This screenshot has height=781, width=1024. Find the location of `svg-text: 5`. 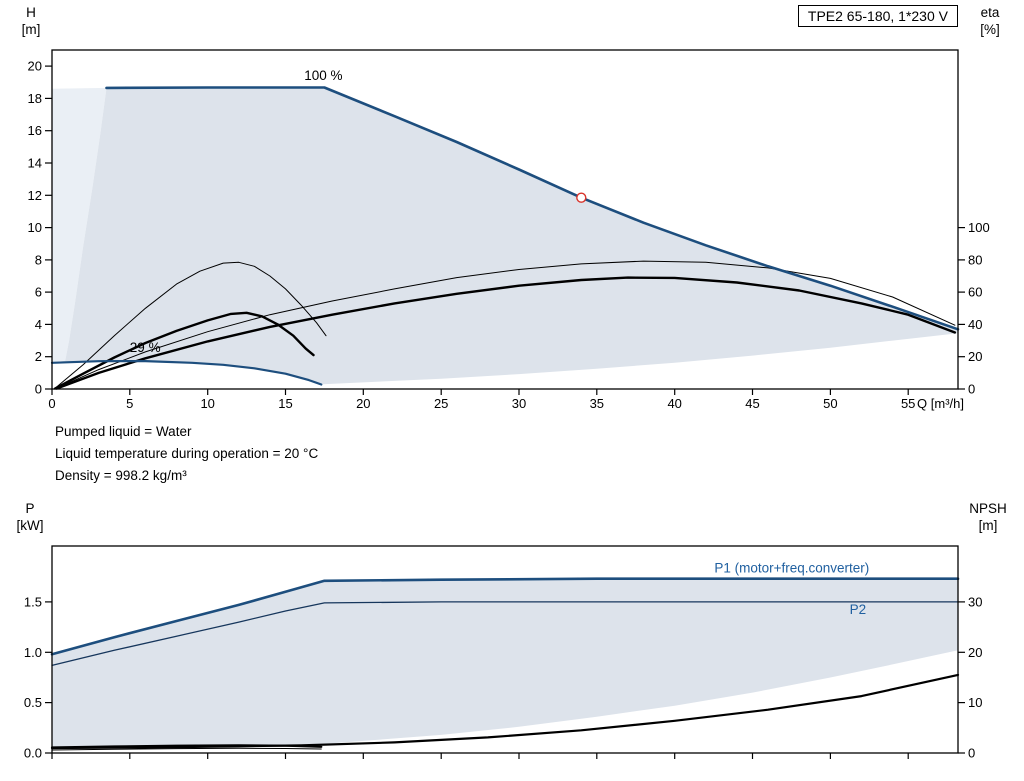

svg-text: 5 is located at coordinates (129, 403).